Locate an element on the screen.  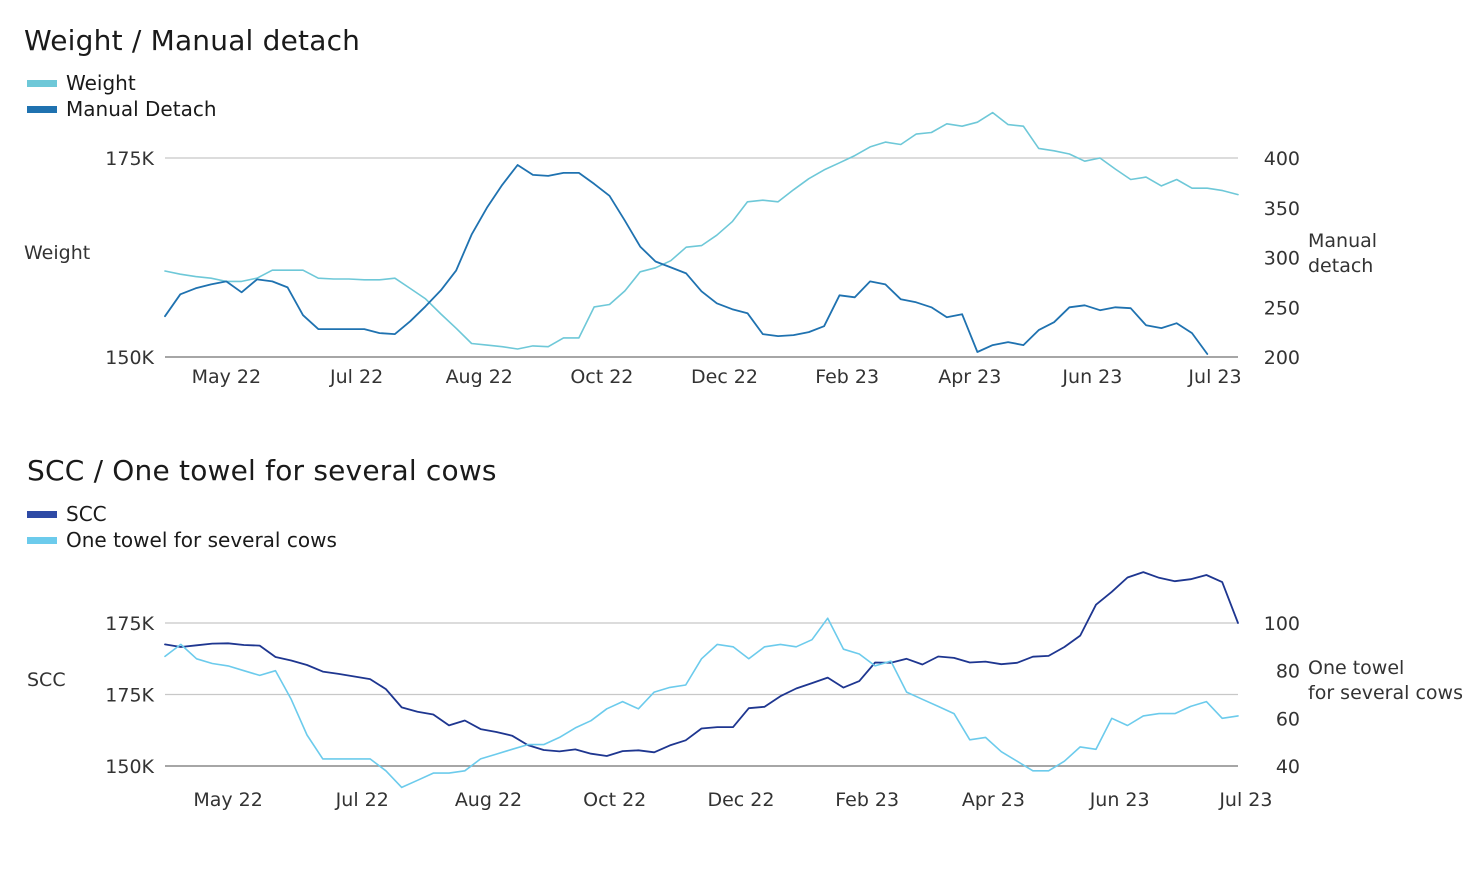
x-tick-label: Jul 23 is located at coordinates (1245, 800).